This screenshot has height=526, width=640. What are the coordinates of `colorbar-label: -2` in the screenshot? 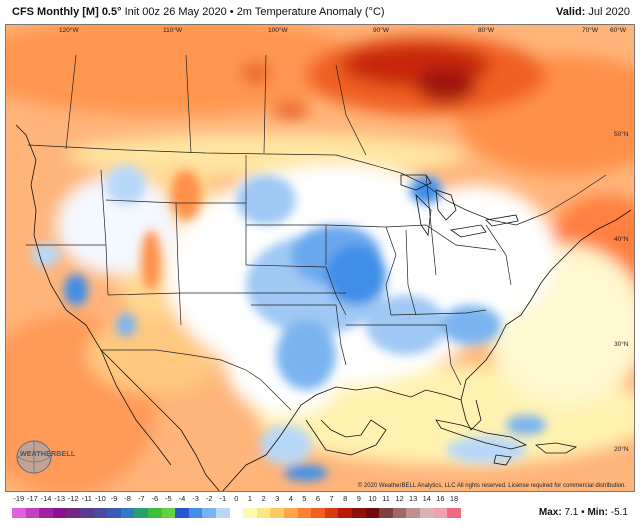 It's located at (209, 498).